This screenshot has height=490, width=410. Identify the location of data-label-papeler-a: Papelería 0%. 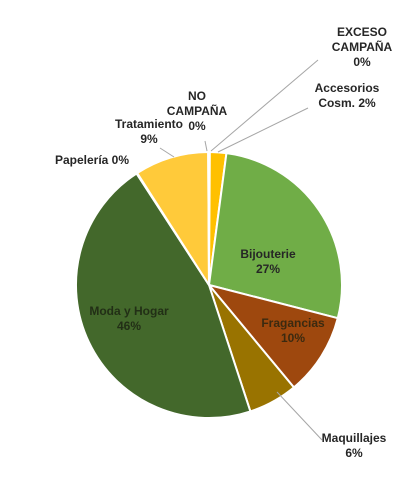
(92, 160).